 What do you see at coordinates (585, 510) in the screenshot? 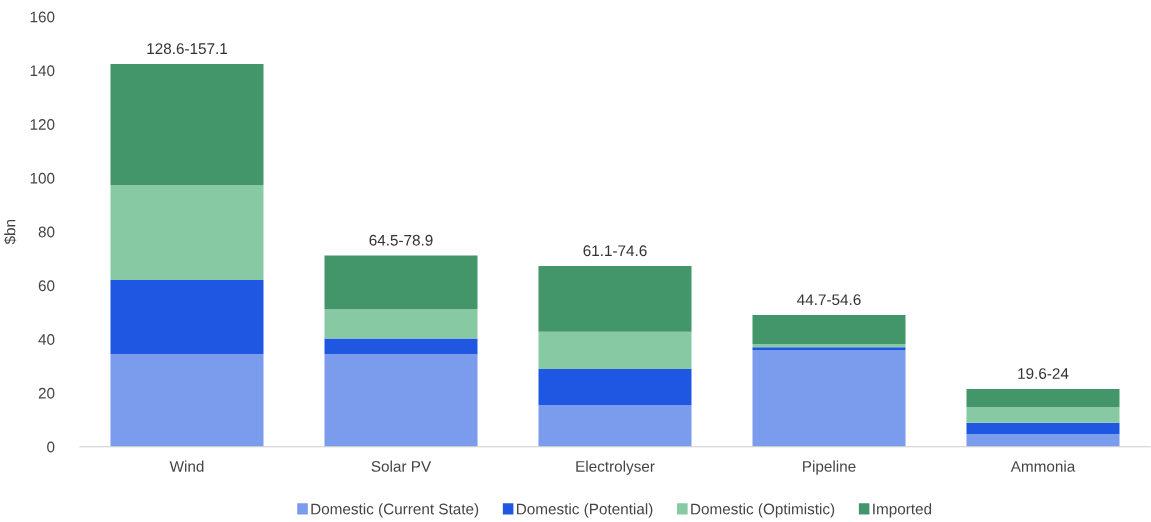
I see `legend-label: Domestic (Potential)` at bounding box center [585, 510].